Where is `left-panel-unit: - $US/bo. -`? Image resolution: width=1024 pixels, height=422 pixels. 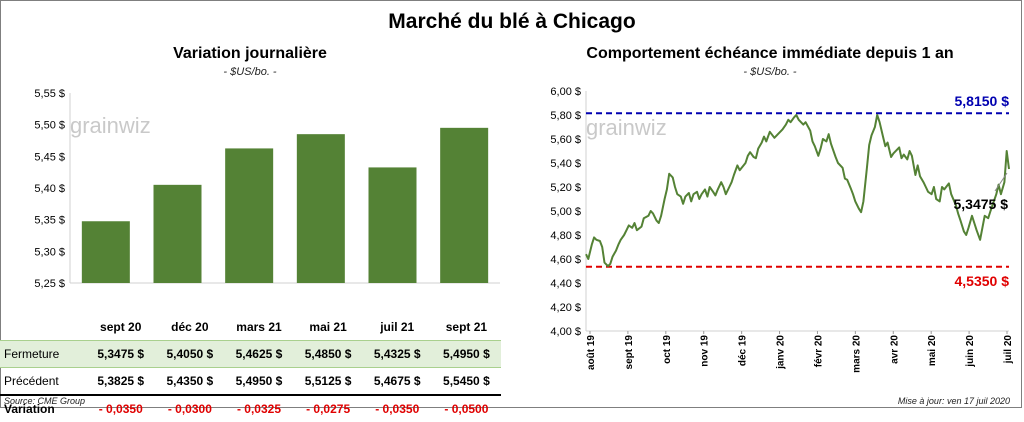
left-panel-unit: - $US/bo. - is located at coordinates (250, 72).